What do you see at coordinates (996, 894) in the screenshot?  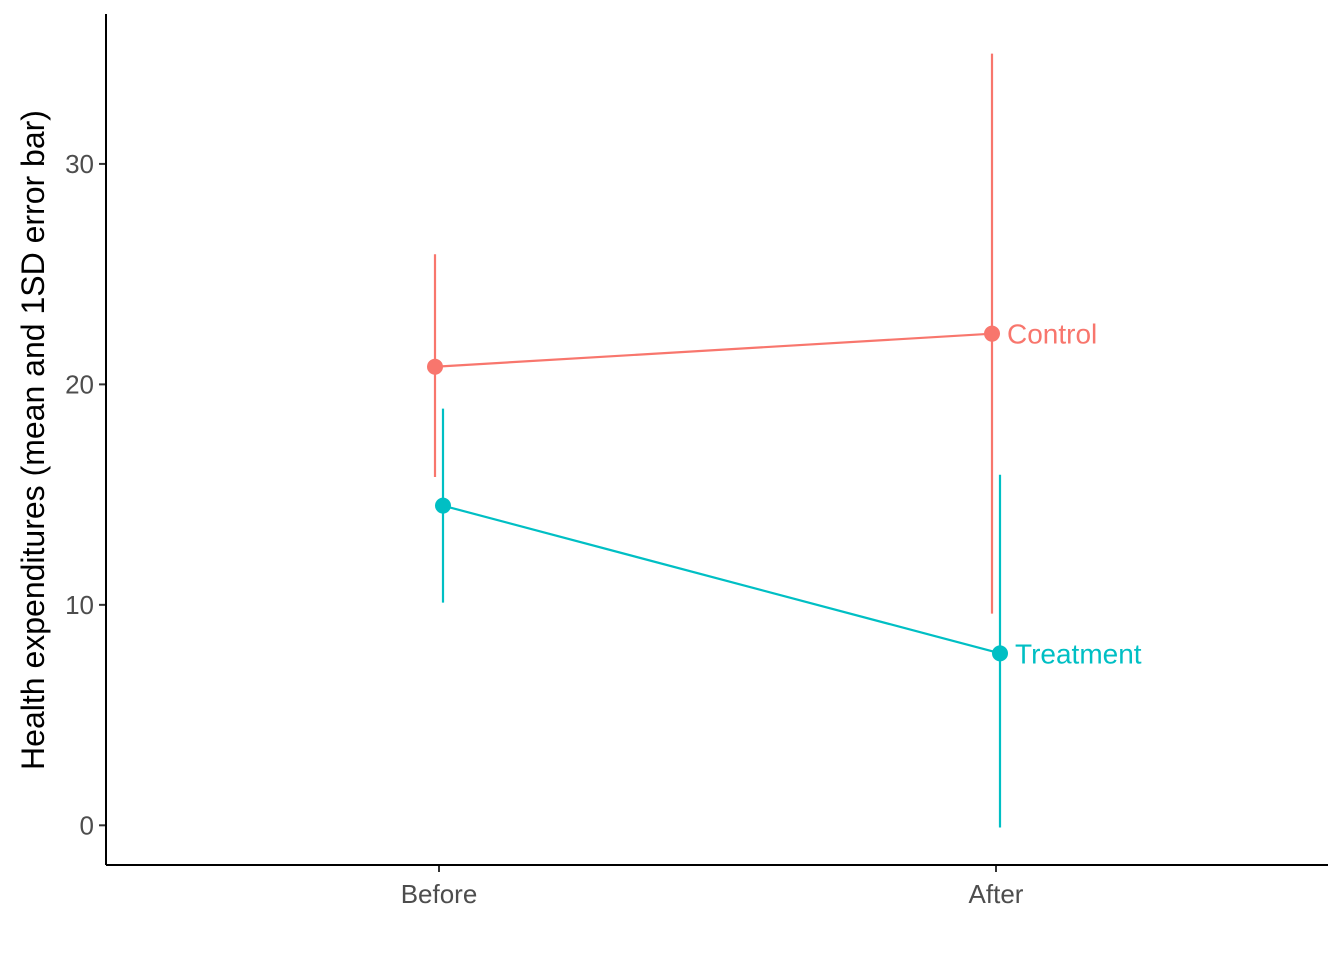 I see `x-tick-label: After` at bounding box center [996, 894].